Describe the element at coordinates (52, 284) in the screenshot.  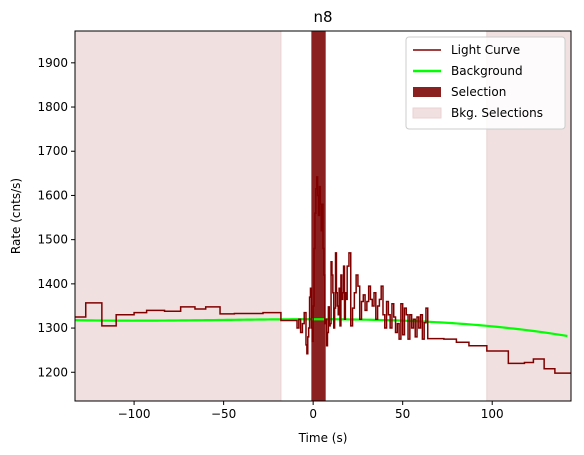
I see `y-tick-label: 1400` at that location.